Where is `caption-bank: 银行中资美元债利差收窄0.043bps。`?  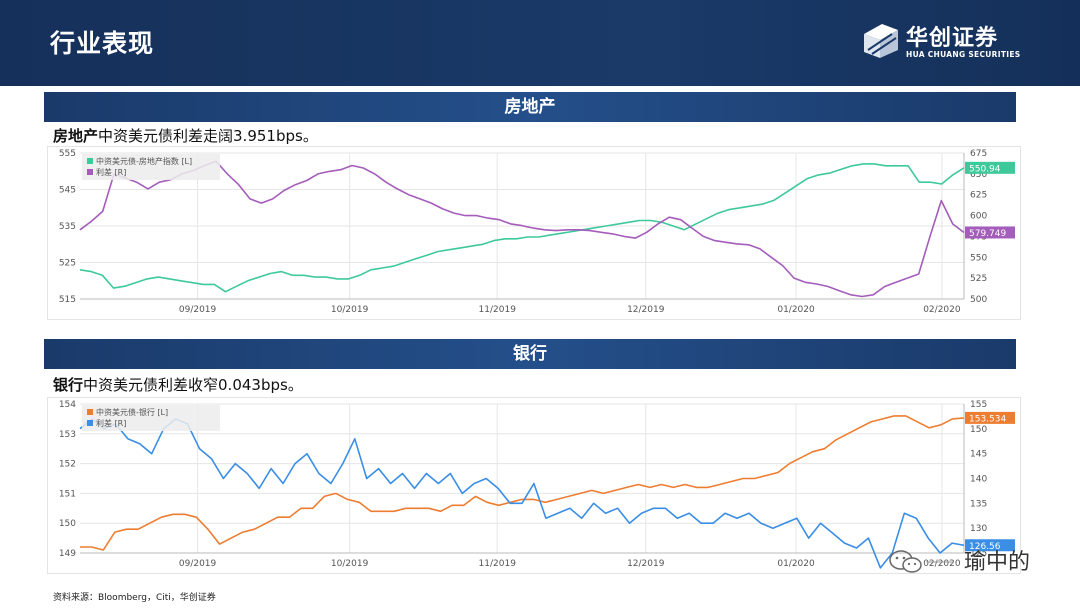
caption-bank: 银行中资美元债利差收窄0.043bps。 is located at coordinates (178, 384).